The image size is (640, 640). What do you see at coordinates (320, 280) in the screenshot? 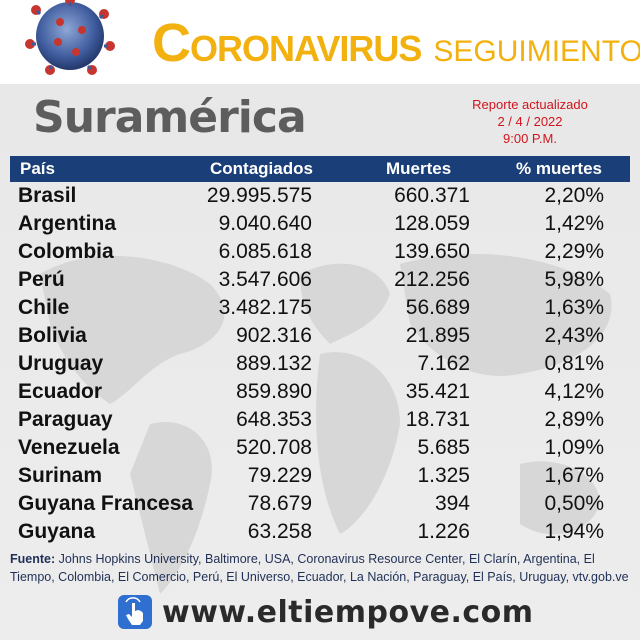
I see `table-row: Perú 3.547.606 212.256 5,98%` at bounding box center [320, 280].